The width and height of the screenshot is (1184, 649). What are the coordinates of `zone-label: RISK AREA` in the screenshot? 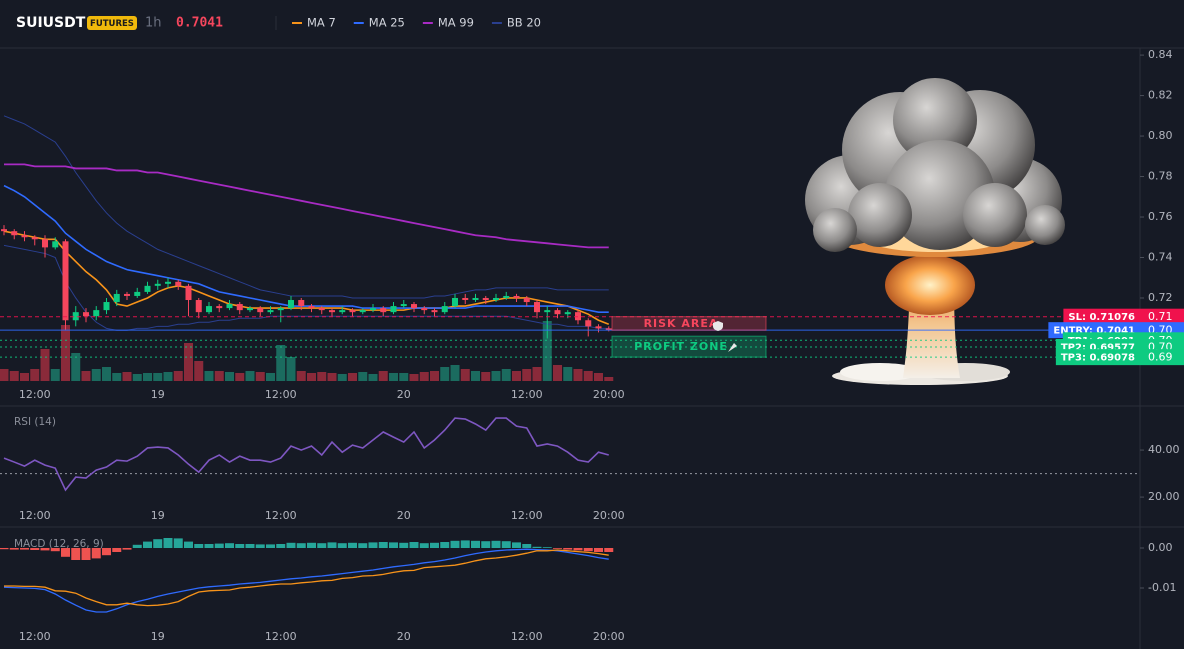 It's located at (681, 323).